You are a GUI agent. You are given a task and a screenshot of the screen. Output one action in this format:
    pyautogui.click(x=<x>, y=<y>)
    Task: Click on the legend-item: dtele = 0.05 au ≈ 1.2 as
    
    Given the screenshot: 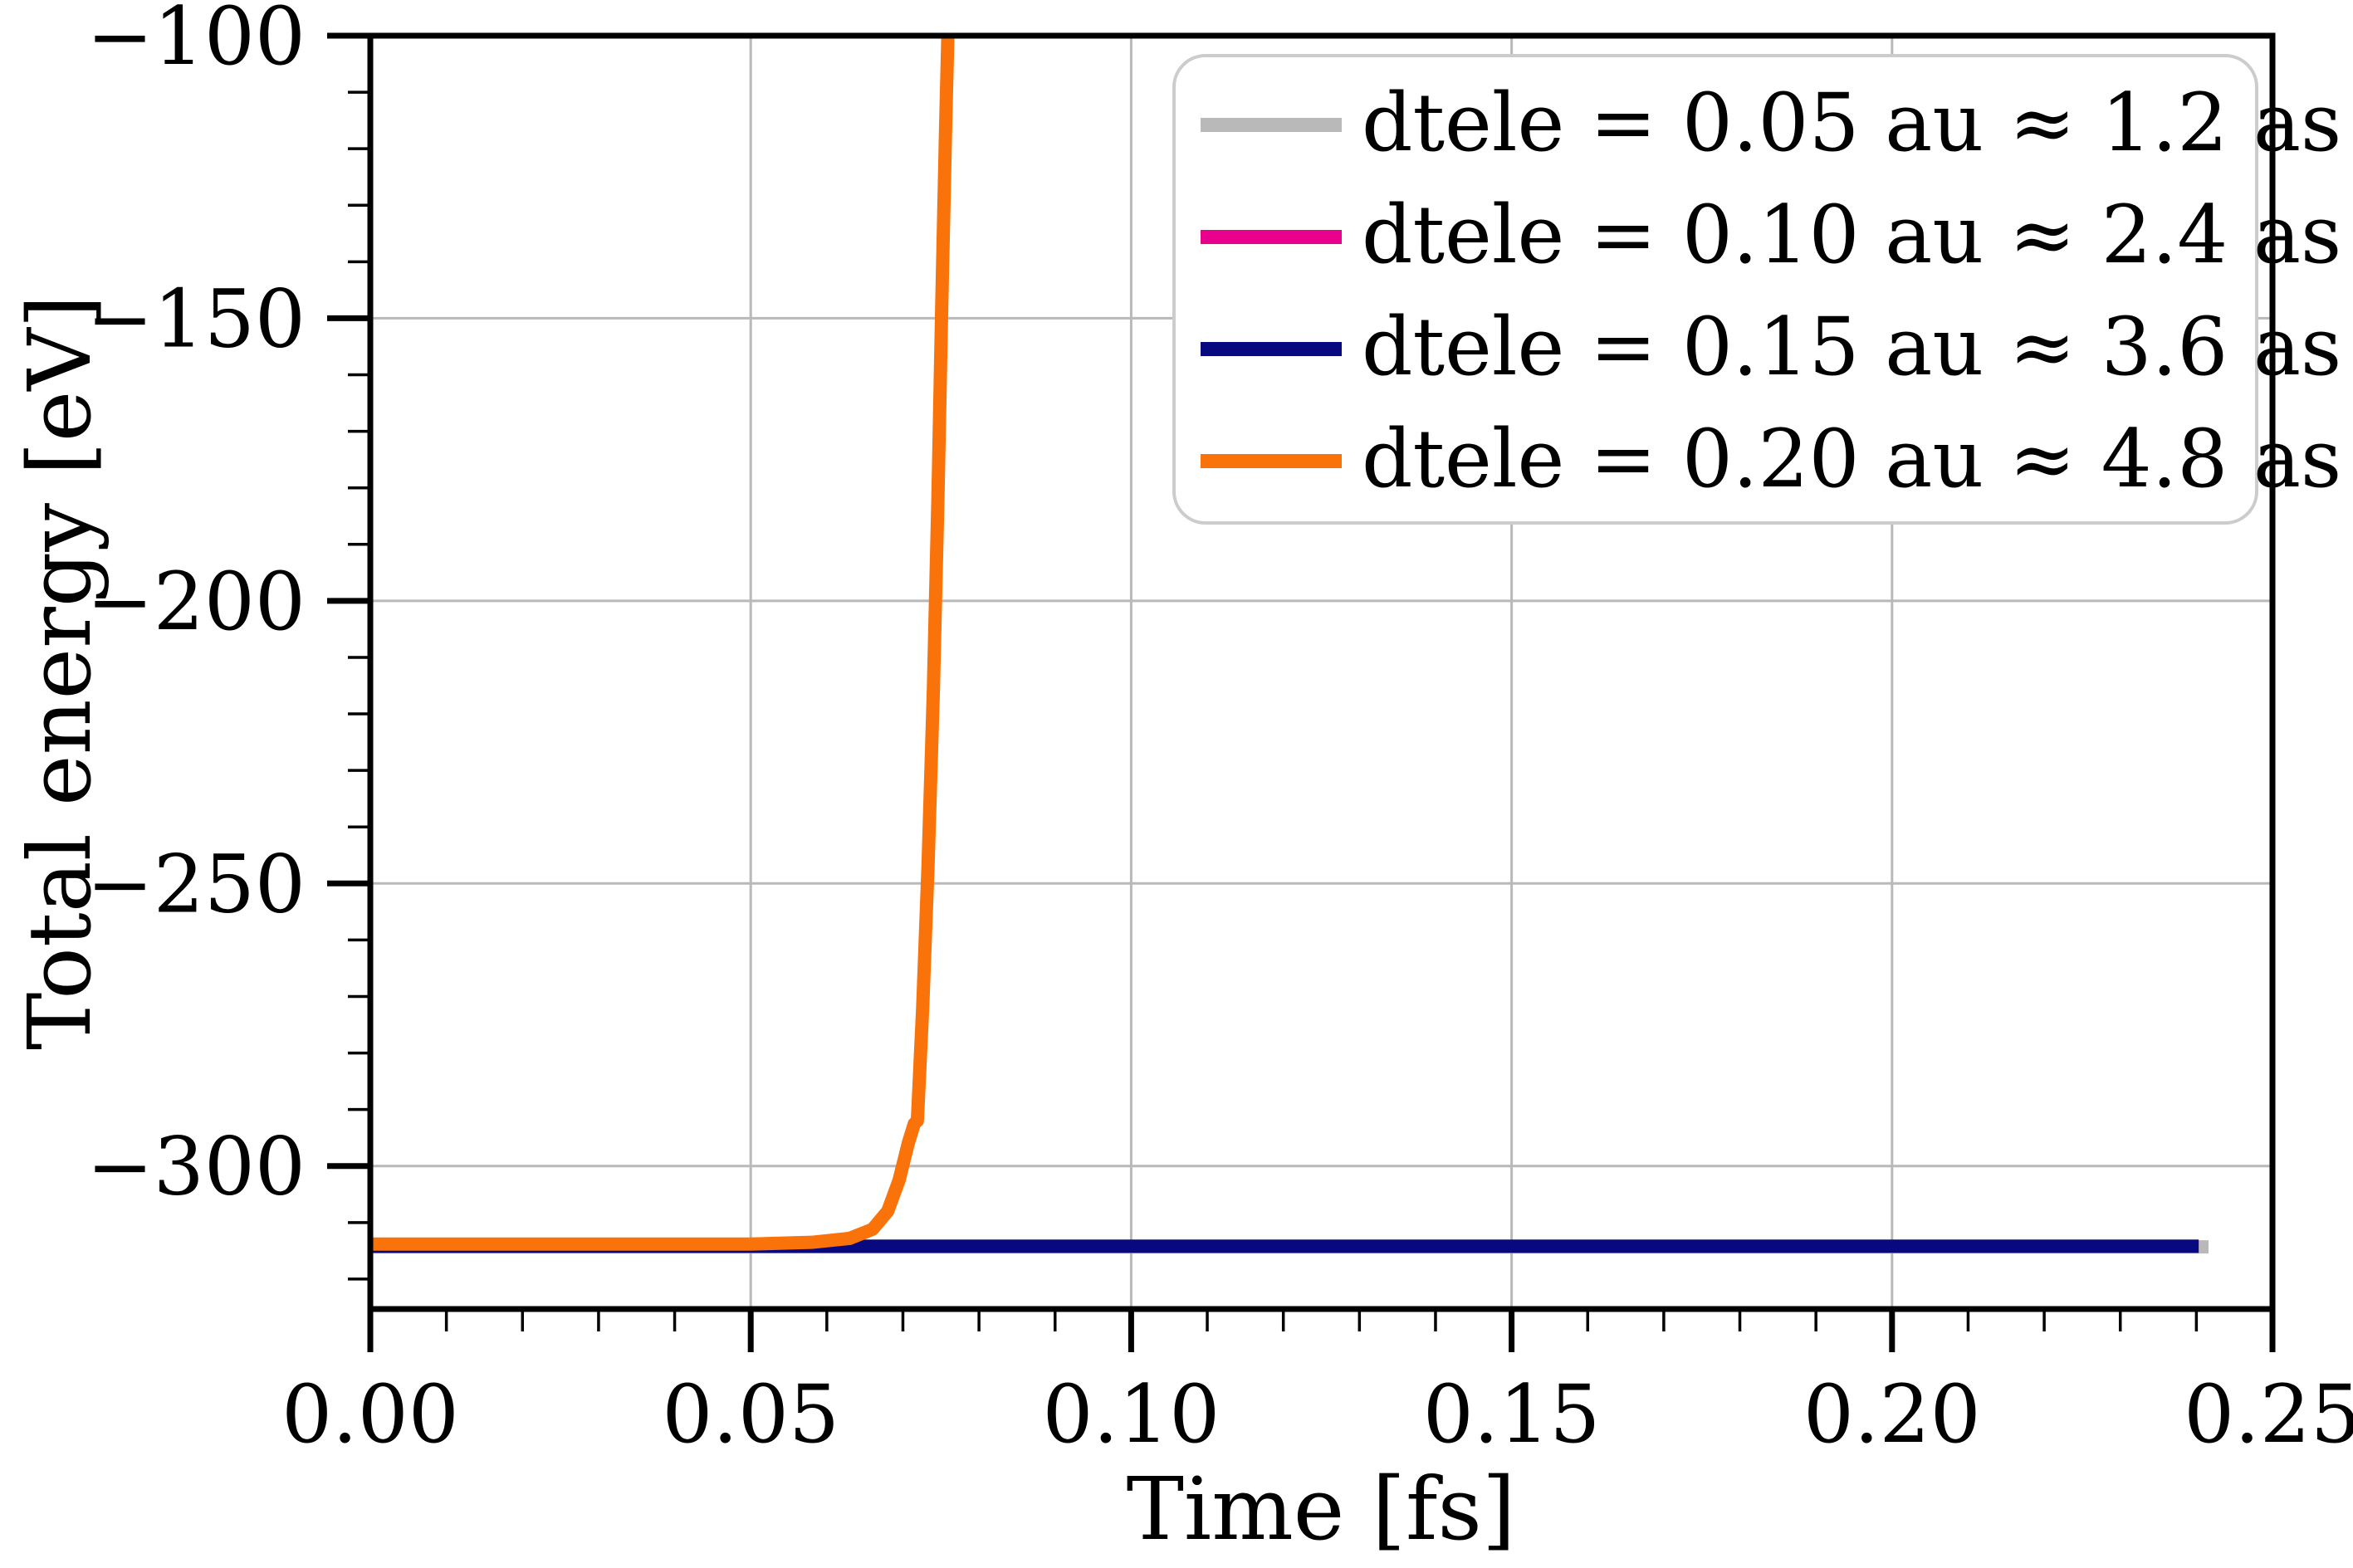 What is the action you would take?
    pyautogui.click(x=1771, y=125)
    